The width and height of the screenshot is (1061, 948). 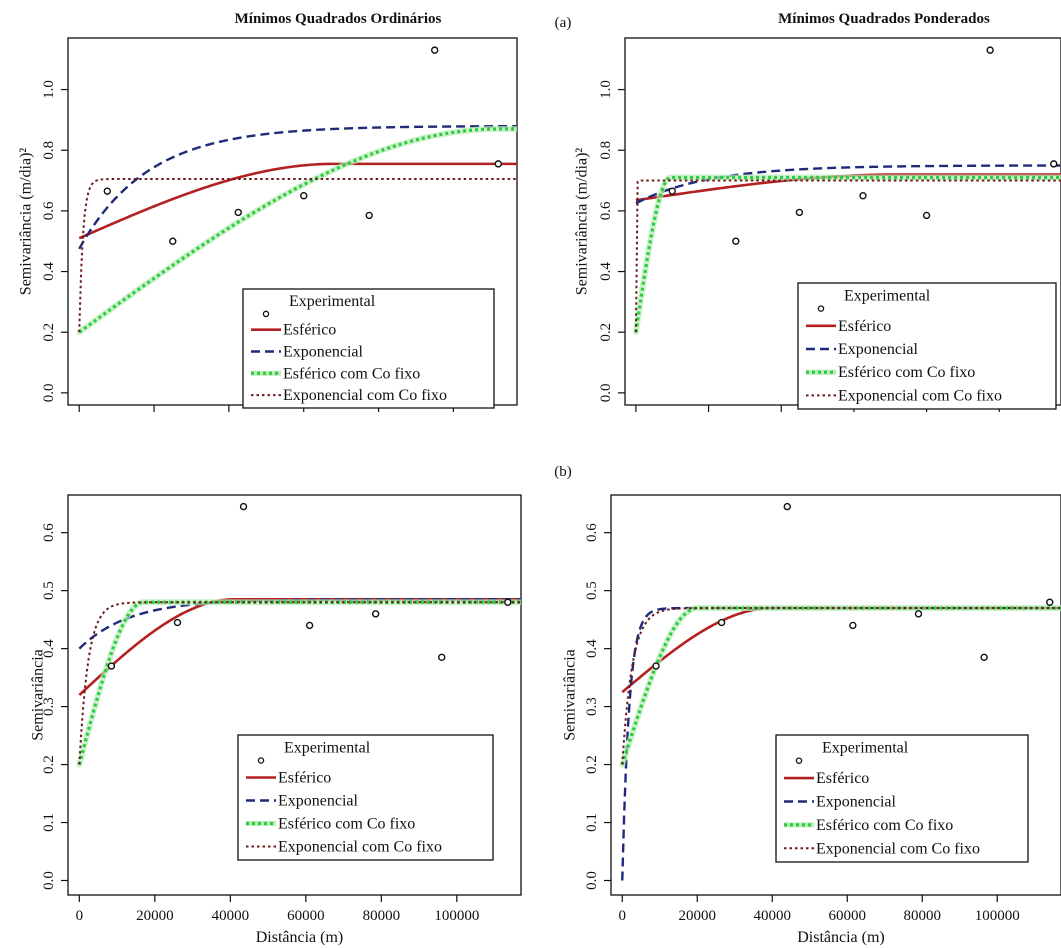 I want to click on y-tick-label: 0.5, so click(x=49, y=590).